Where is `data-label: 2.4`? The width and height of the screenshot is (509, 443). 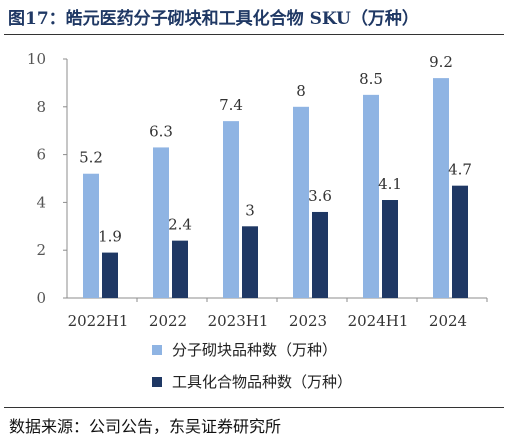
data-label: 2.4 is located at coordinates (180, 225).